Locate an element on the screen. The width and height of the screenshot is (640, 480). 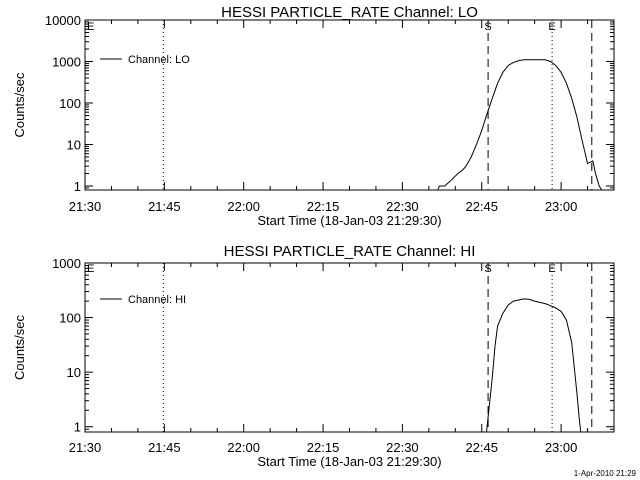
chart-title: HESSI PARTICLE_RATE Channel: HI is located at coordinates (350, 251).